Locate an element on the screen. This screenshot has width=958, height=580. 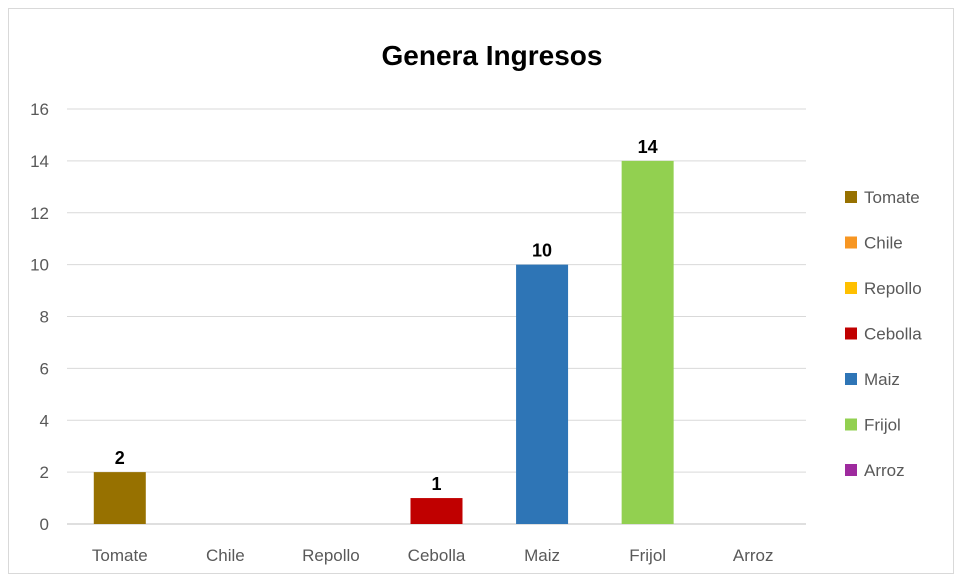
x-tick-label: Tomate is located at coordinates (120, 555).